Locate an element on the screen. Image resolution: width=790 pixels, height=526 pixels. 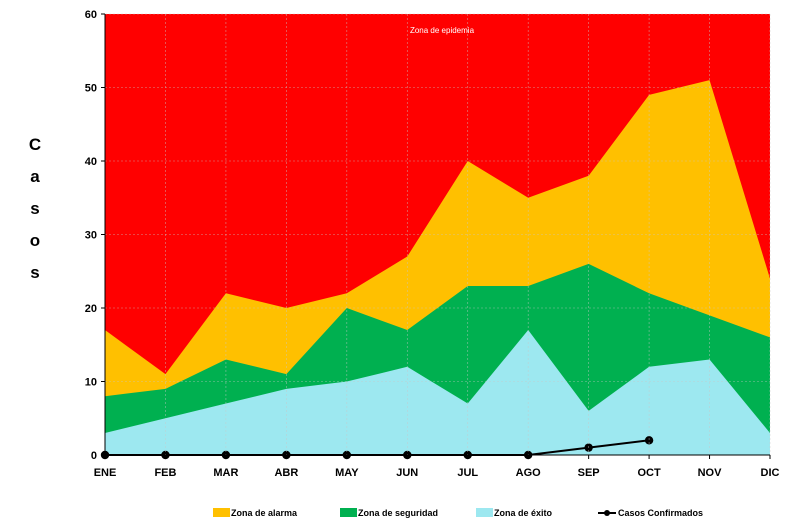
x-tick-label-ene: ENE is located at coordinates (105, 473).